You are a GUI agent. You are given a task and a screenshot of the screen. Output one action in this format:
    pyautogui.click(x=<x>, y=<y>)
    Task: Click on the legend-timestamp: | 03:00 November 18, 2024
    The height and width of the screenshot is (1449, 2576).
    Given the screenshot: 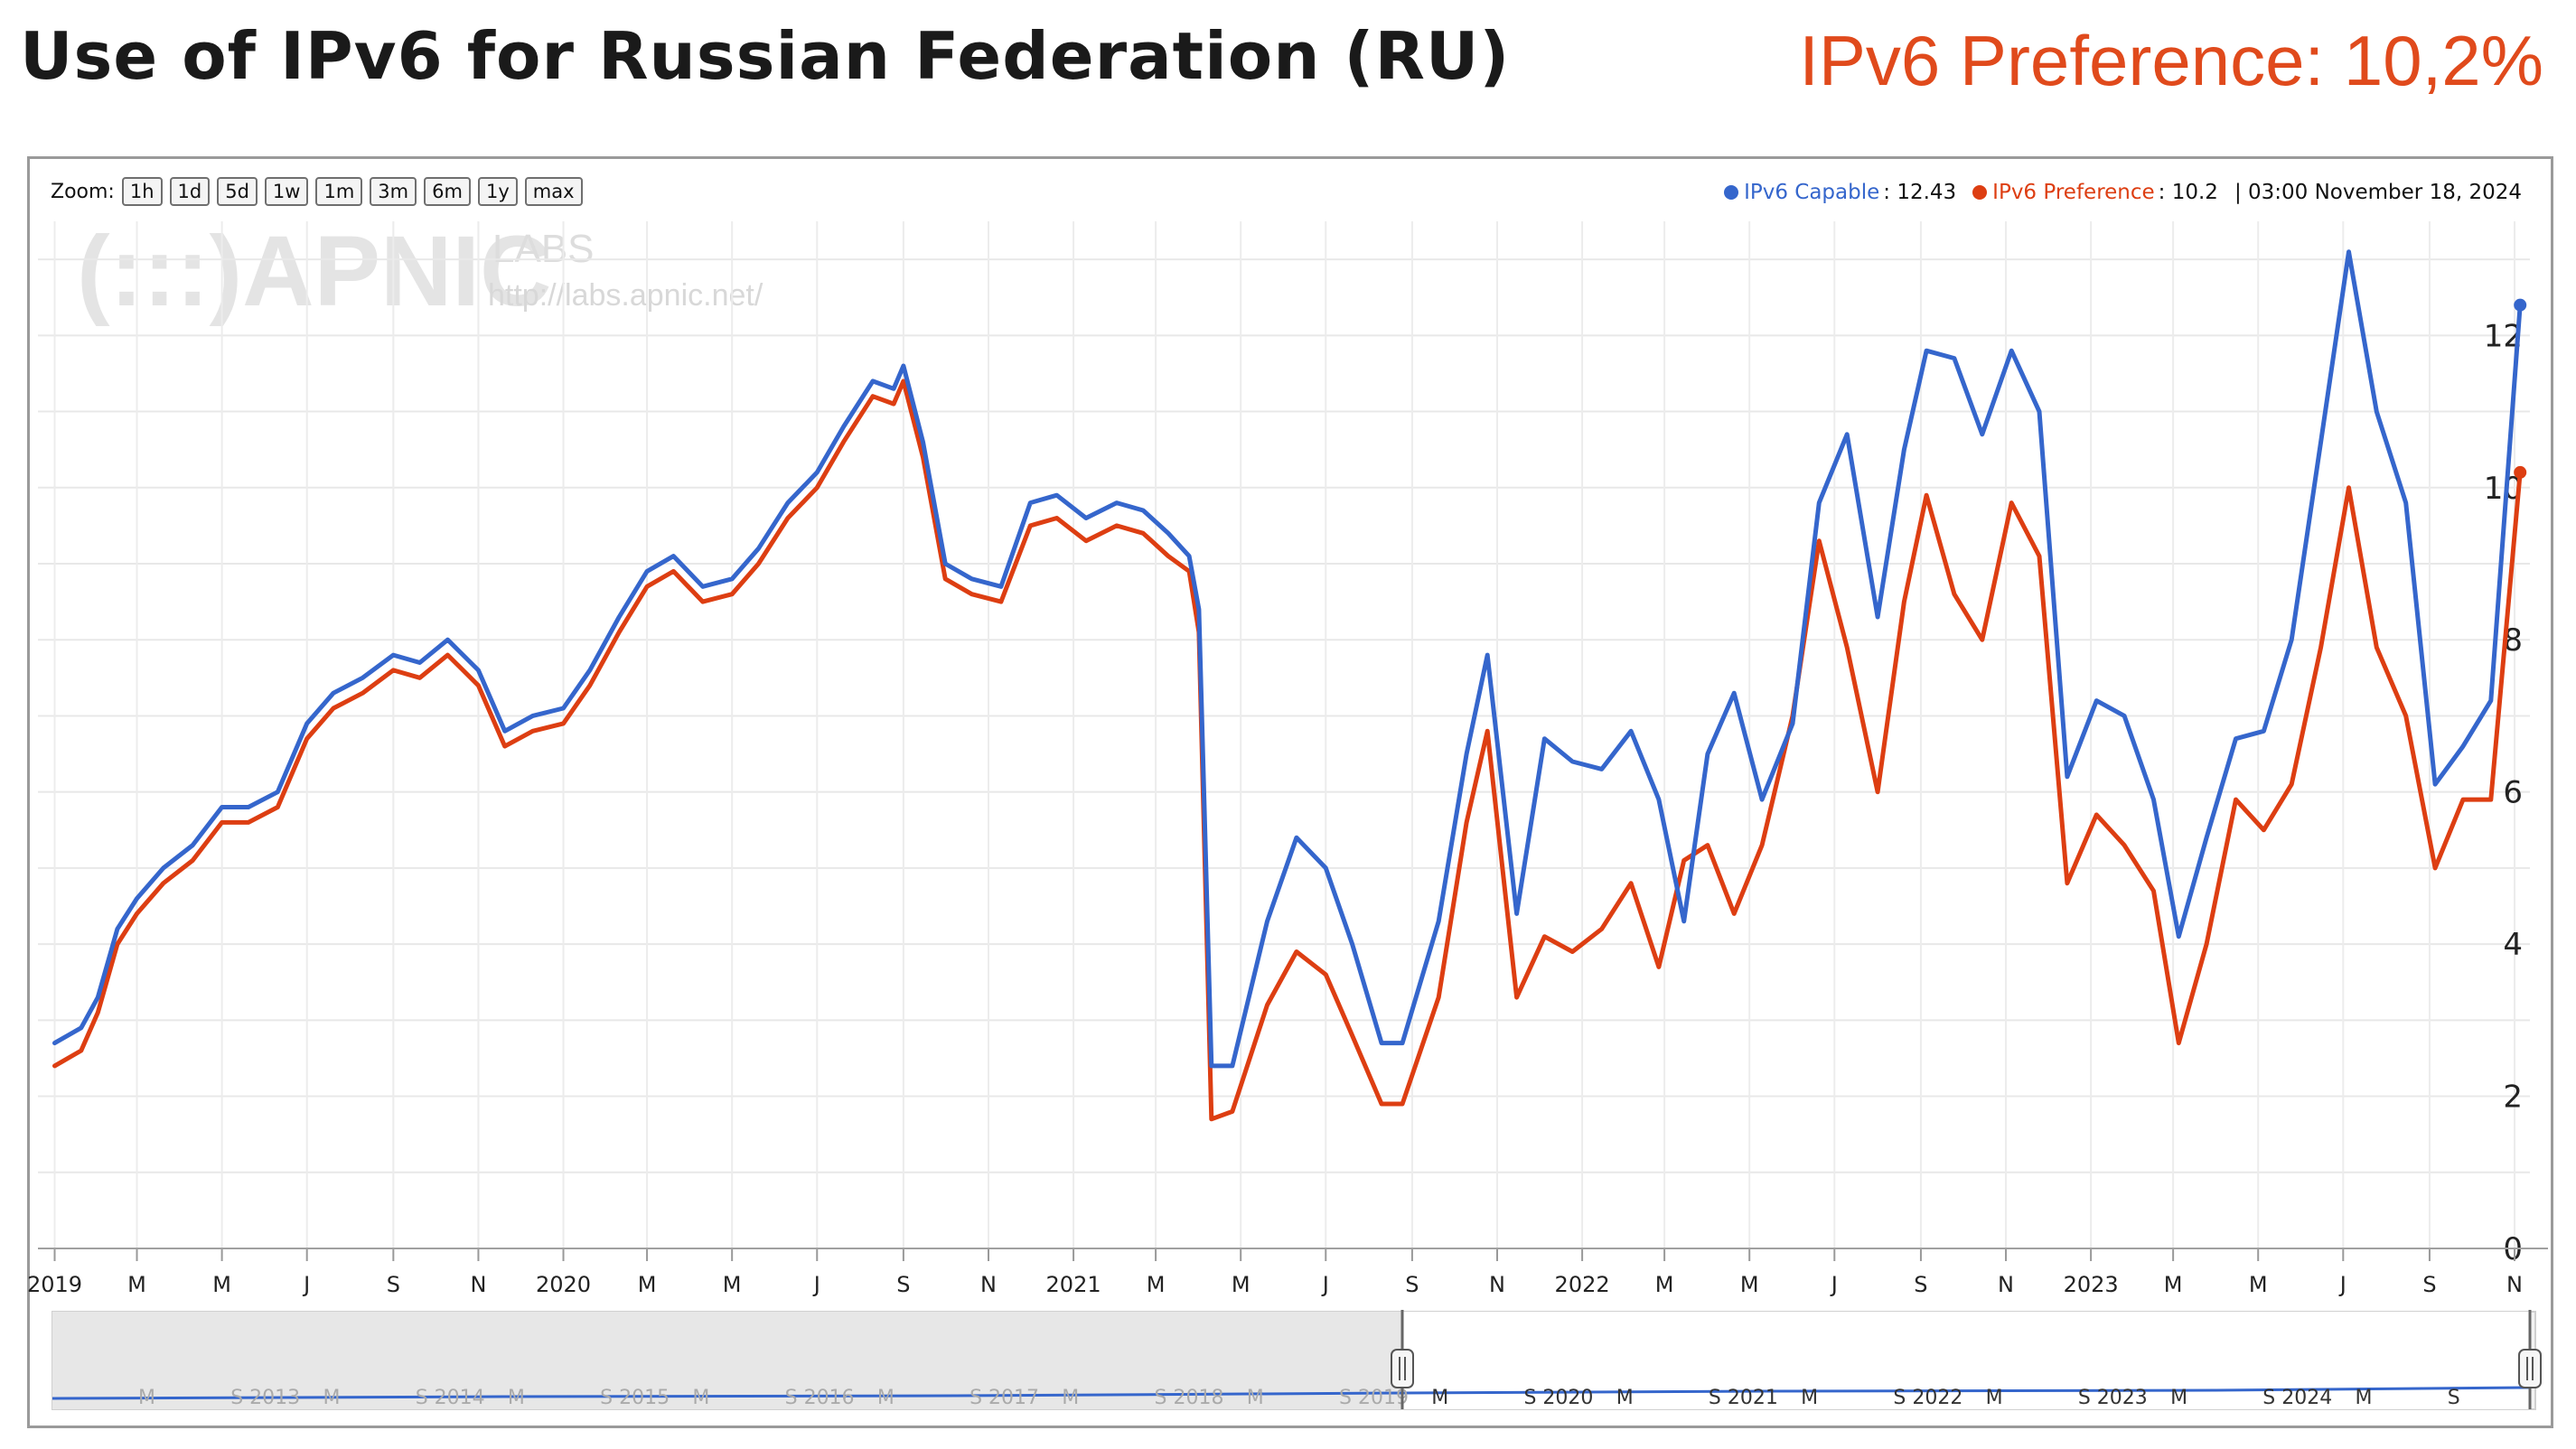 What is the action you would take?
    pyautogui.click(x=2378, y=192)
    